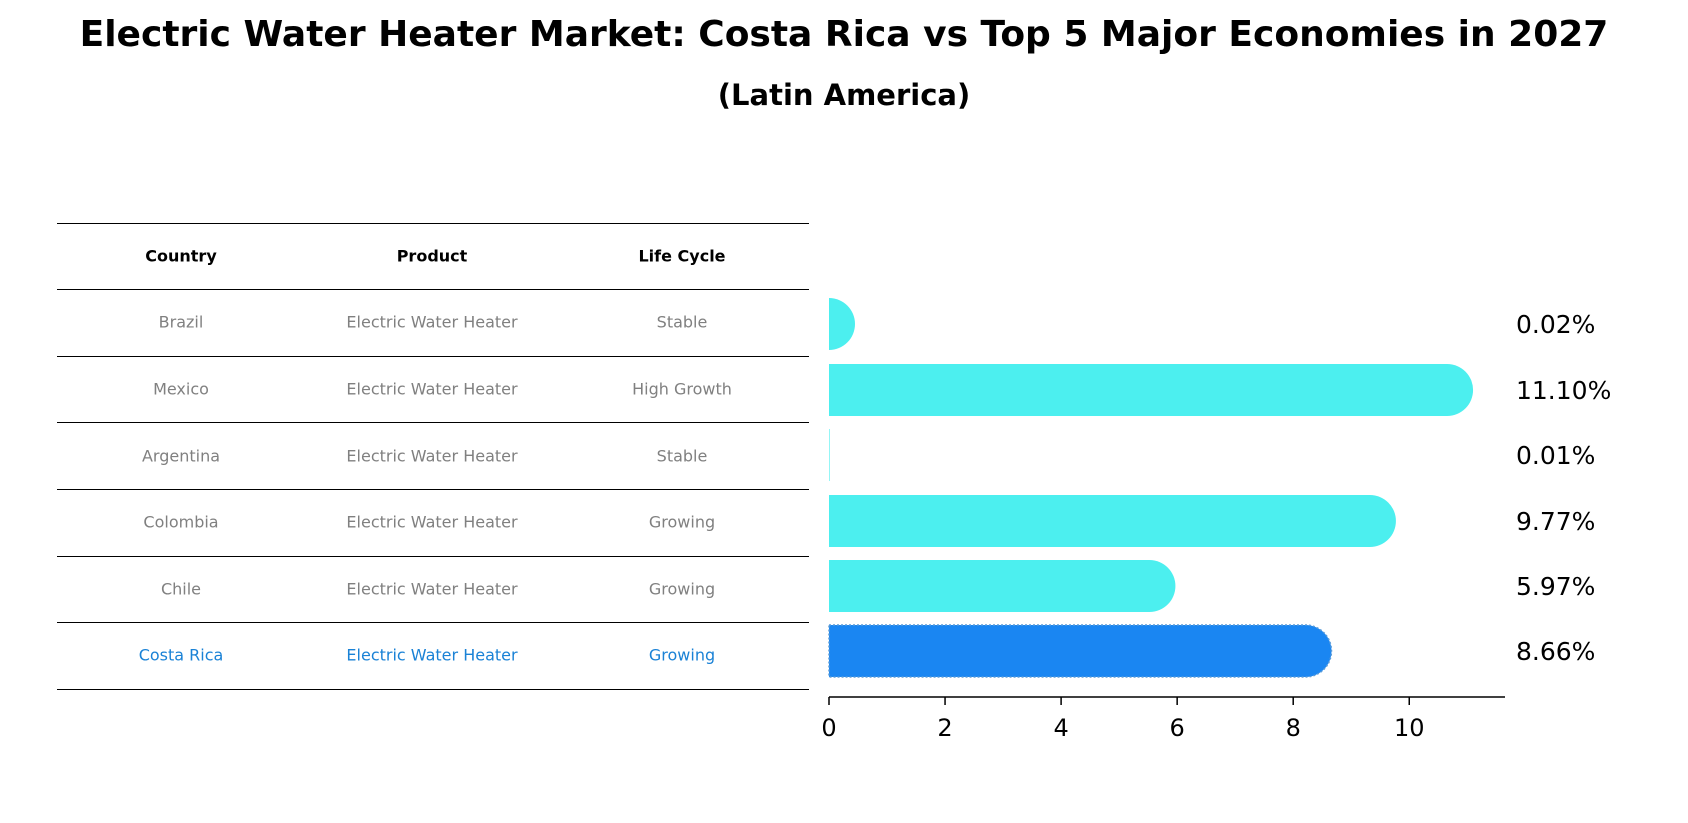 Image resolution: width=1688 pixels, height=823 pixels. What do you see at coordinates (829, 455) in the screenshot?
I see `bar-argentina` at bounding box center [829, 455].